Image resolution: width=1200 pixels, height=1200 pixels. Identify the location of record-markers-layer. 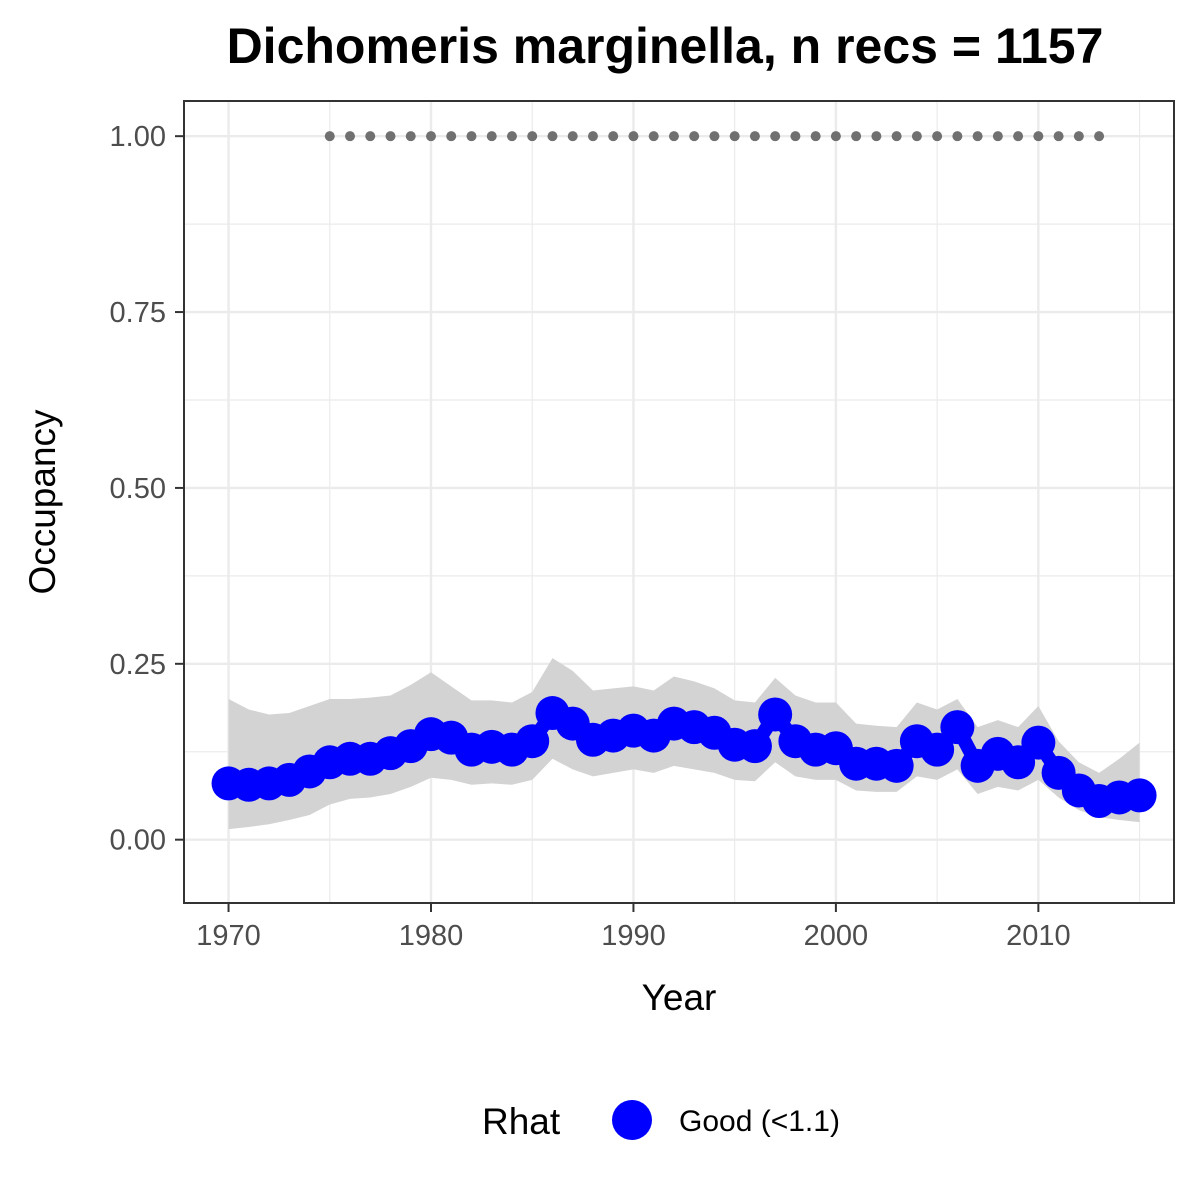
(714, 136).